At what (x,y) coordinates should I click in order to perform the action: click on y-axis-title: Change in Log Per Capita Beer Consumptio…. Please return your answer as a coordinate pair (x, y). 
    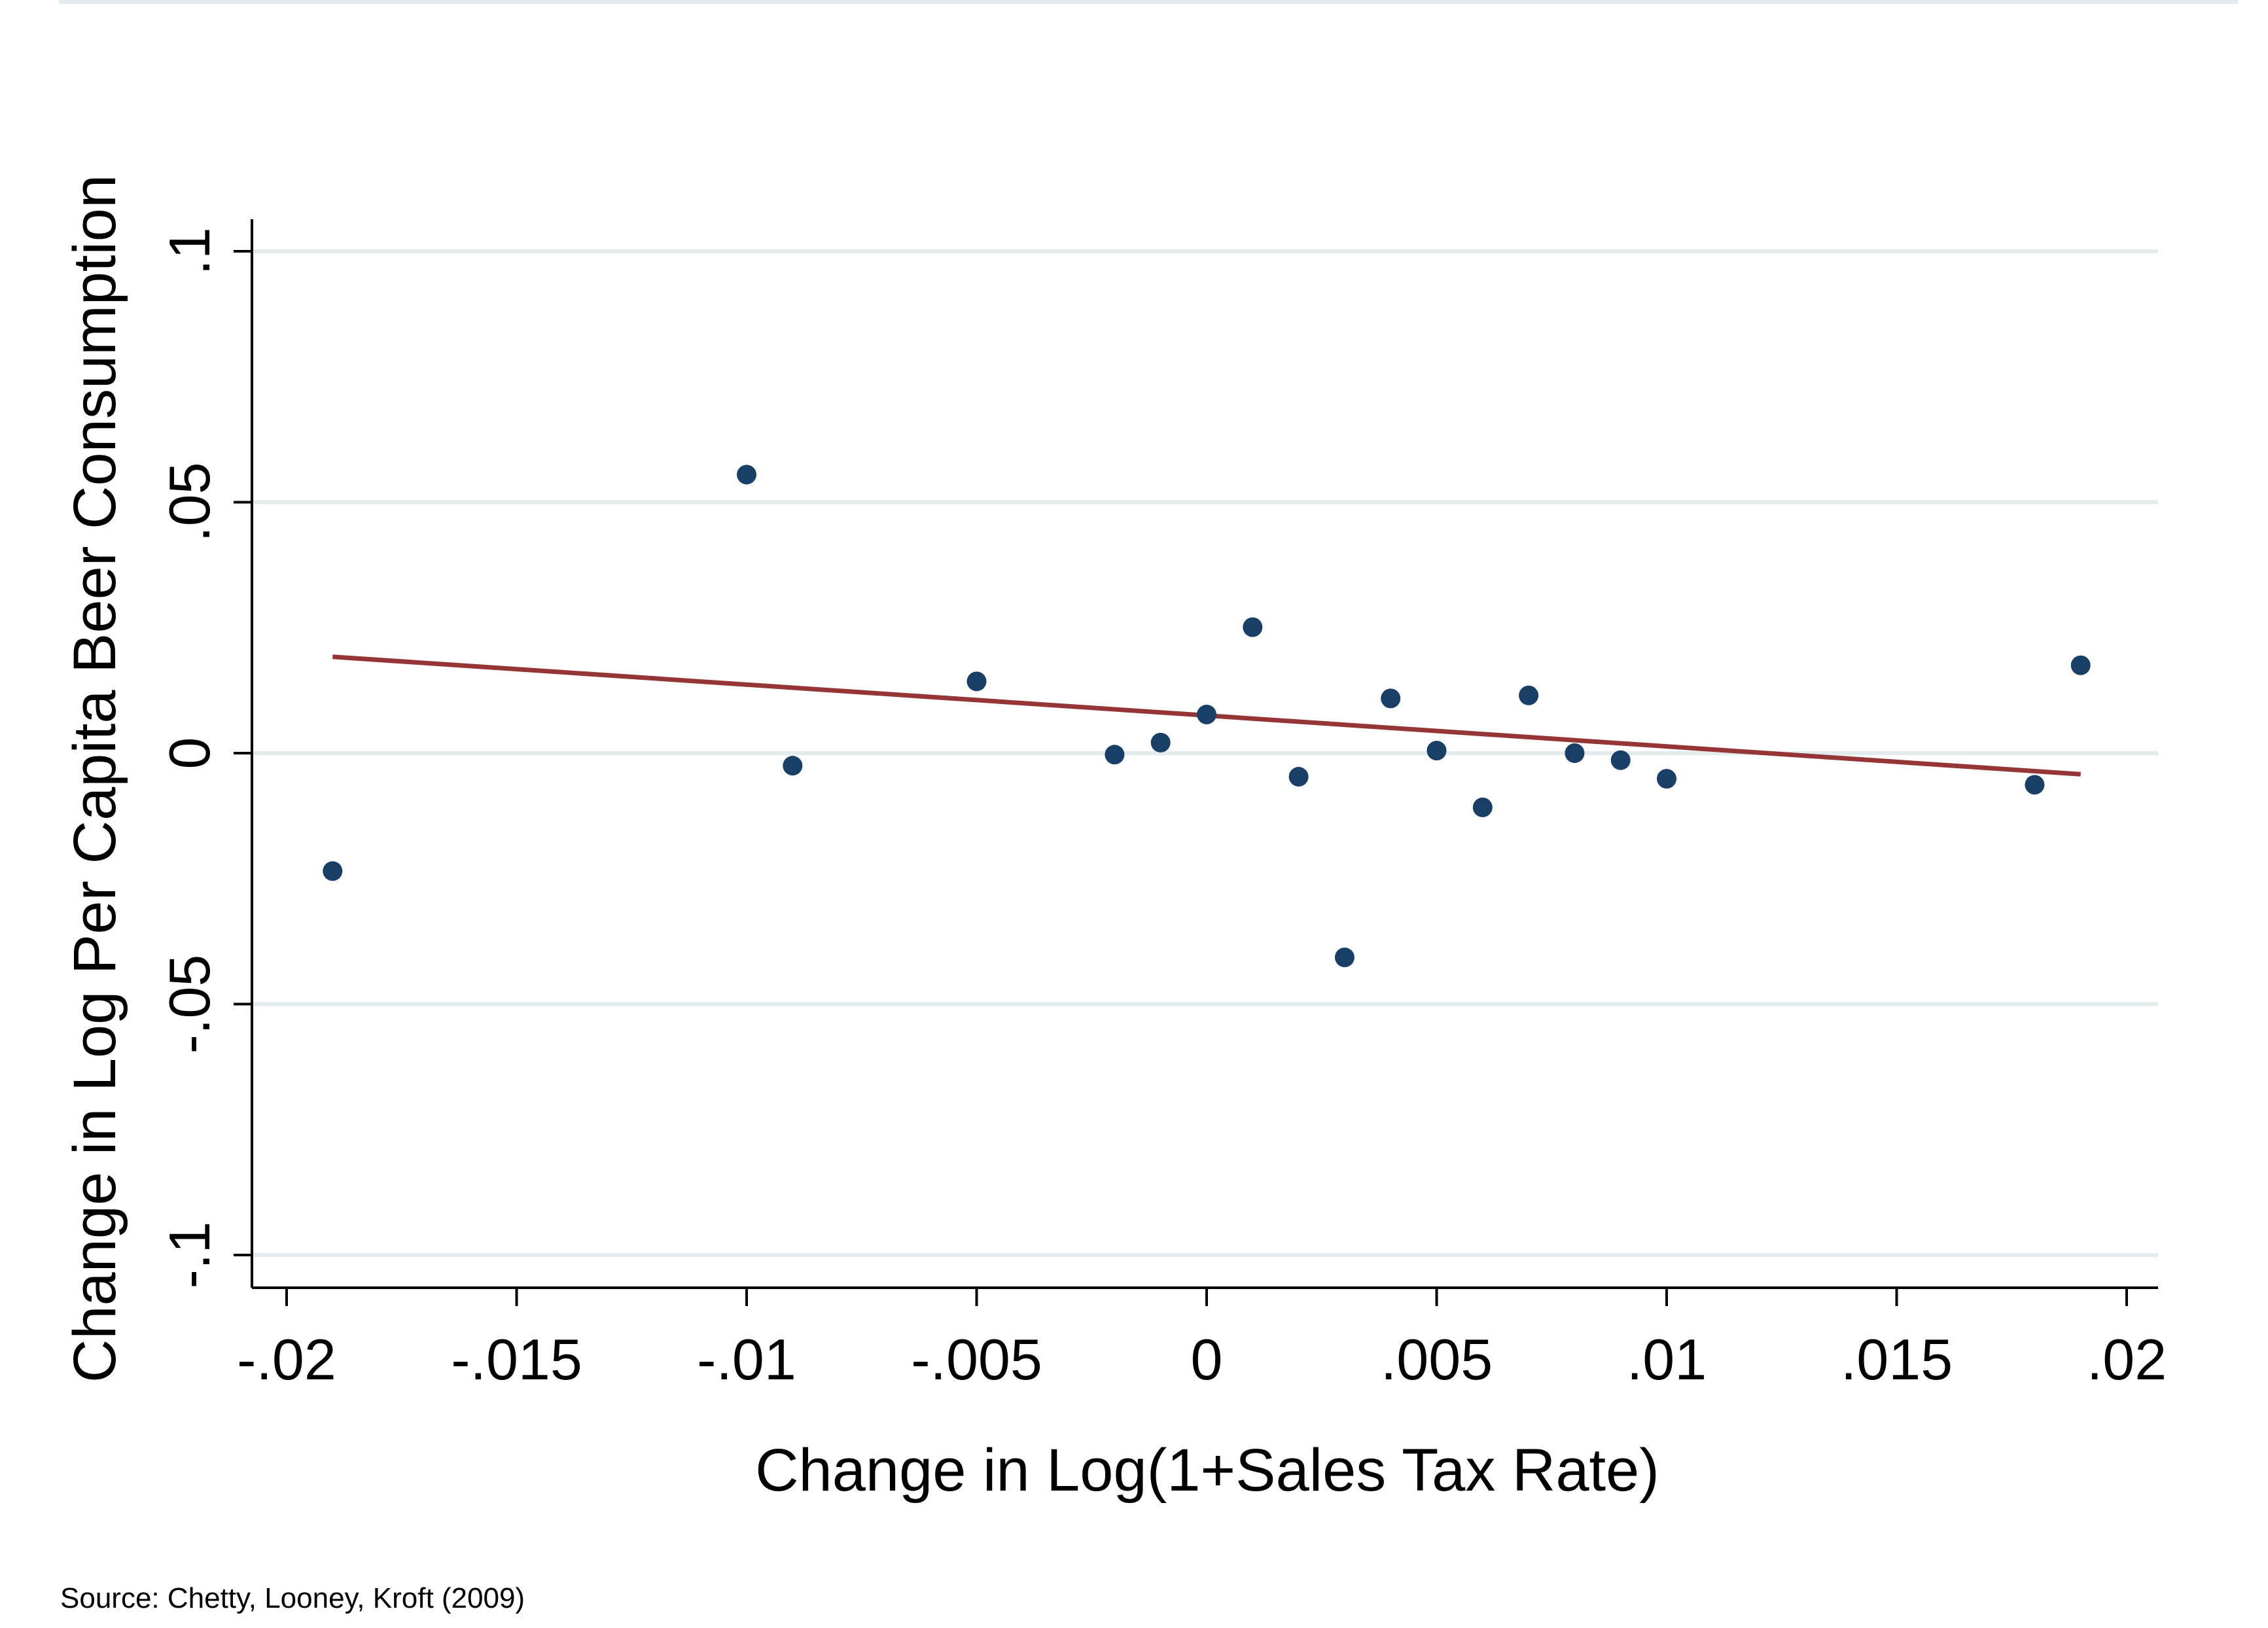
    Looking at the image, I should click on (95, 779).